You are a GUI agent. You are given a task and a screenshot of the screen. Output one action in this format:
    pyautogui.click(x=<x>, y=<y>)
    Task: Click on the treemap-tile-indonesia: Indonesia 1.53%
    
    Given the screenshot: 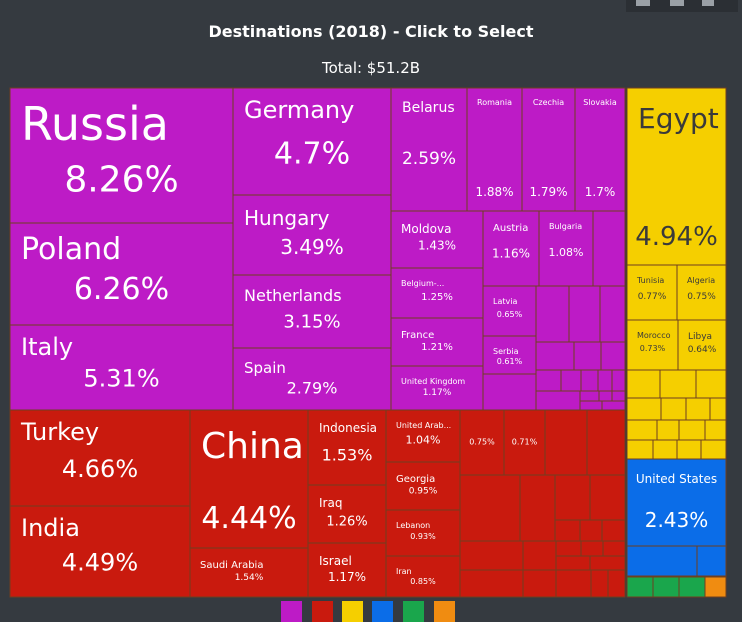 What is the action you would take?
    pyautogui.click(x=347, y=447)
    